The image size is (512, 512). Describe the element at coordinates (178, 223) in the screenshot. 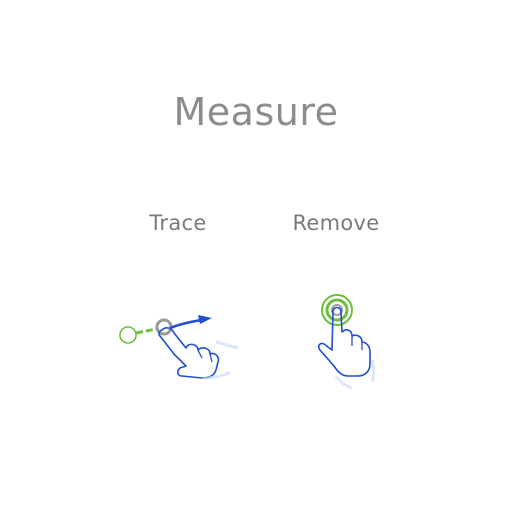

I see `trace-label: Trace` at that location.